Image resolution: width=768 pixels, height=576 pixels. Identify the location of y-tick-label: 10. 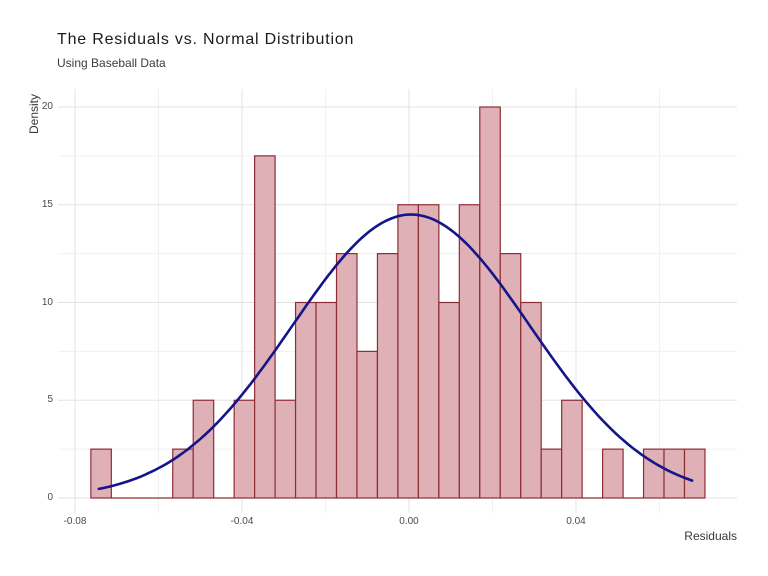
(47, 302).